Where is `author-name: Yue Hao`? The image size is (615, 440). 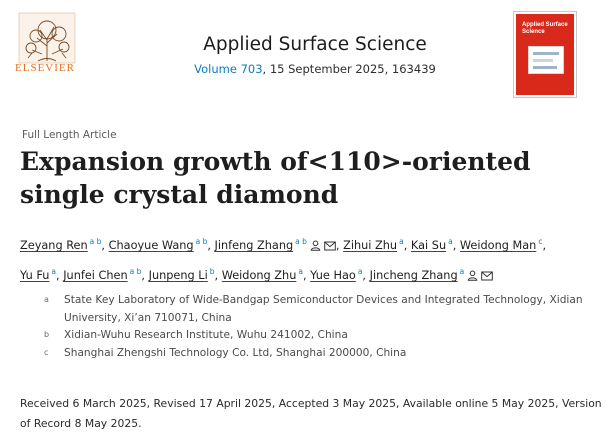
author-name: Yue Hao is located at coordinates (333, 275).